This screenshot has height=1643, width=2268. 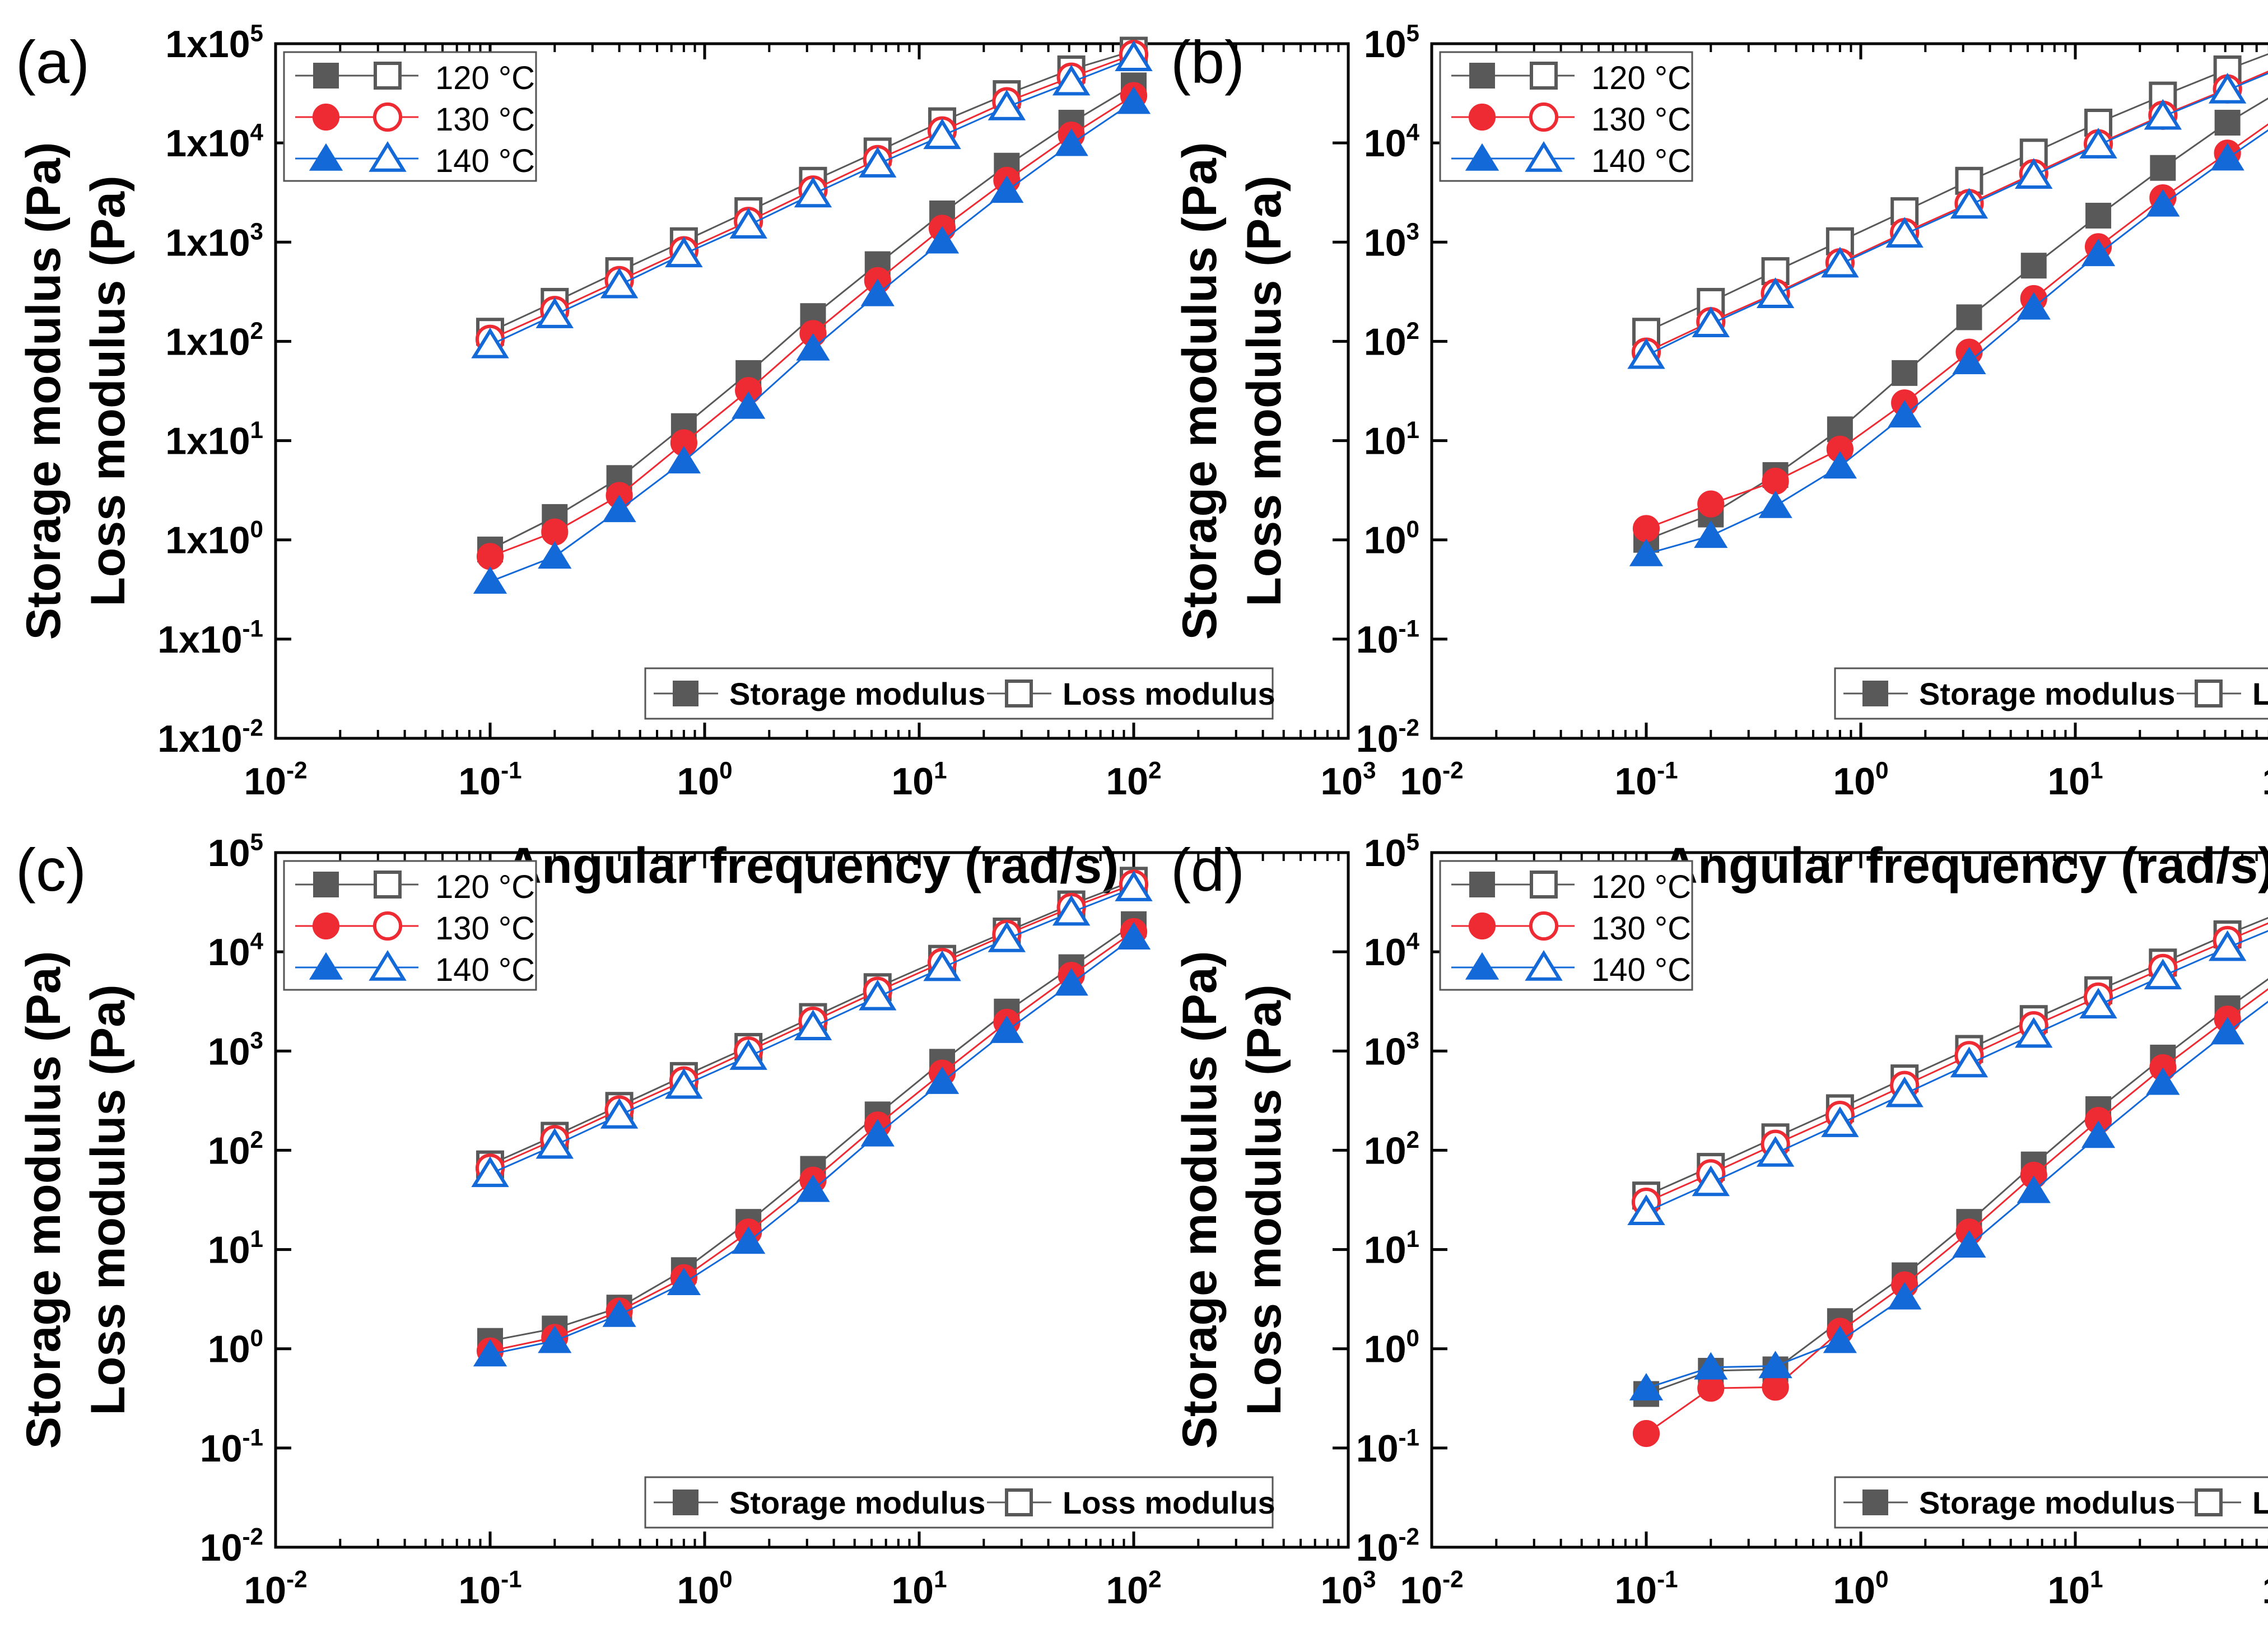 I want to click on y-axis-title-loss: Loss modulus (Pa), so click(x=108, y=391).